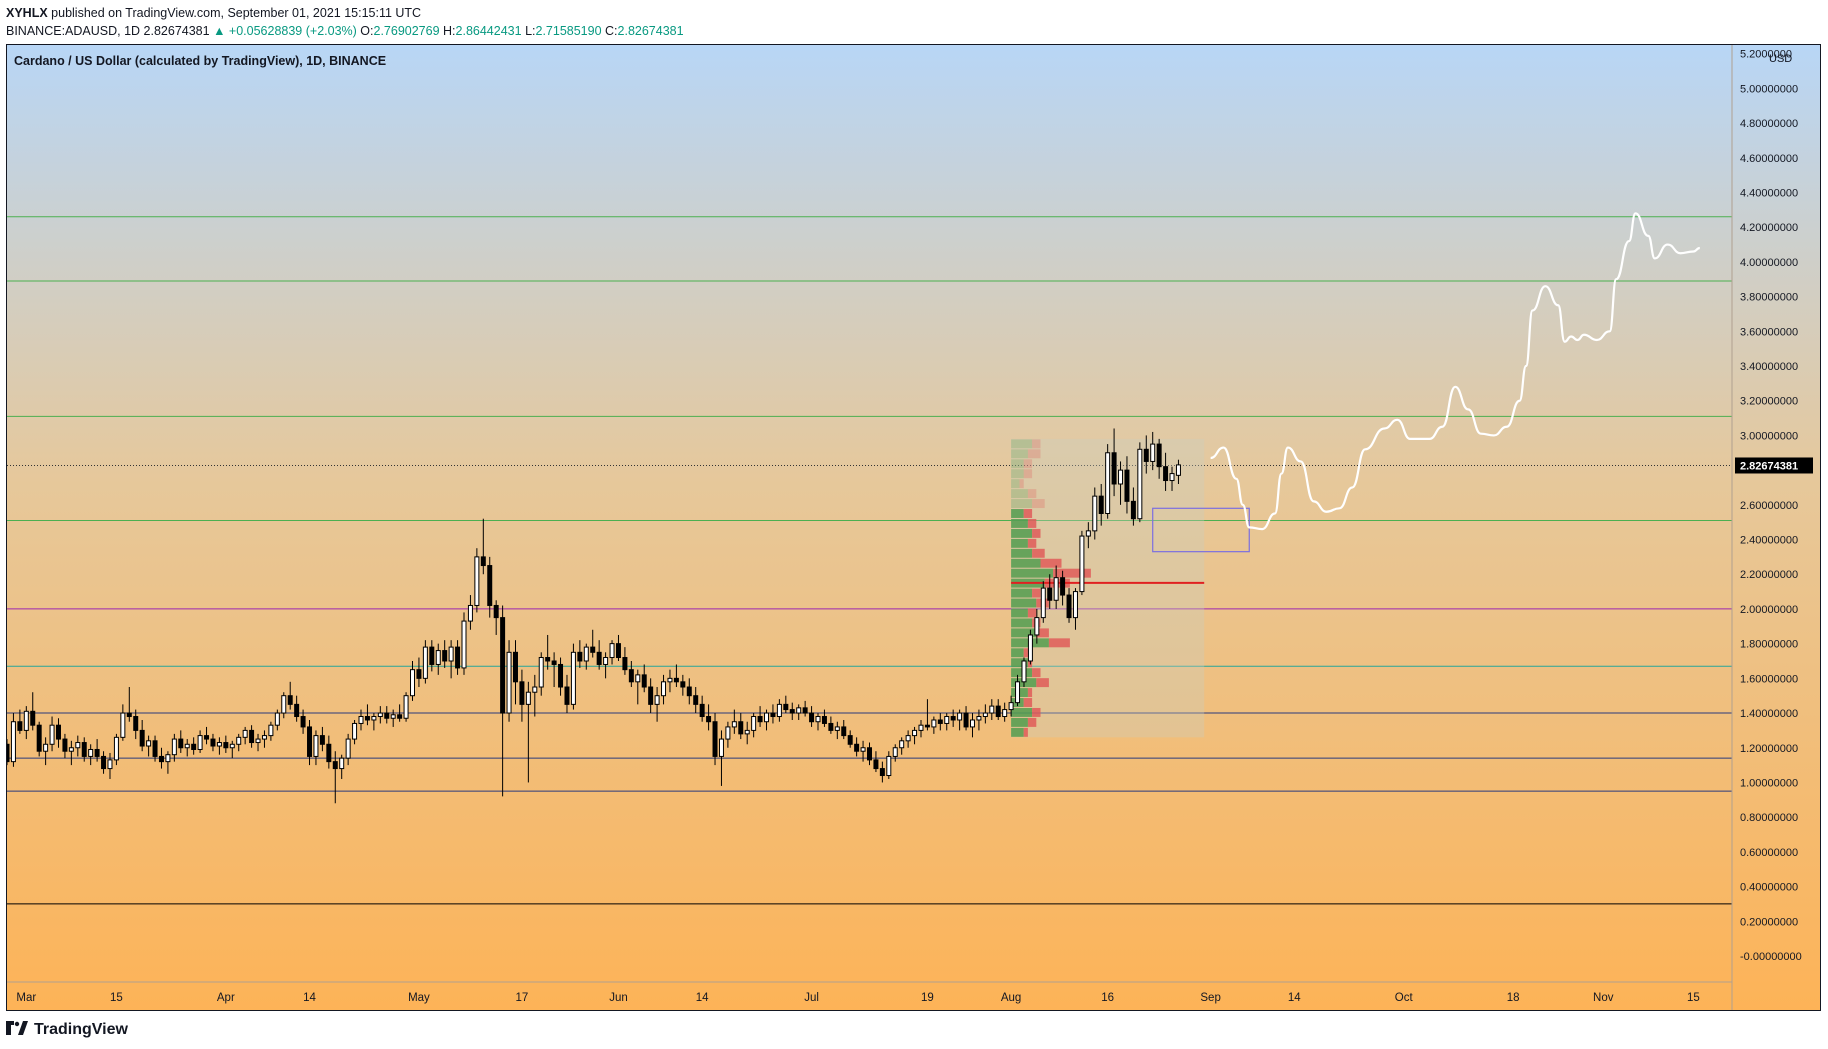 This screenshot has height=1049, width=1828. What do you see at coordinates (1455, 371) in the screenshot?
I see `projection-path` at bounding box center [1455, 371].